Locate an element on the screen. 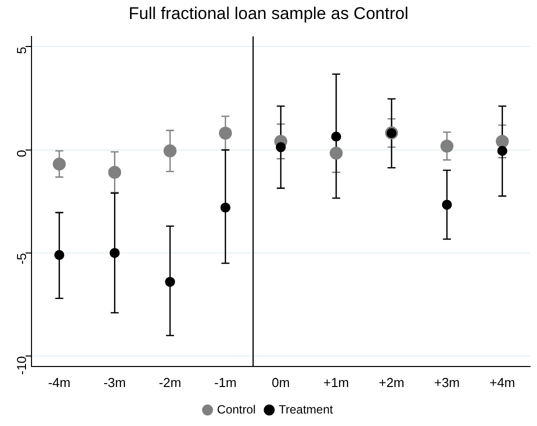 This screenshot has height=426, width=537. y-tick-label: -5 is located at coordinates (22, 258).